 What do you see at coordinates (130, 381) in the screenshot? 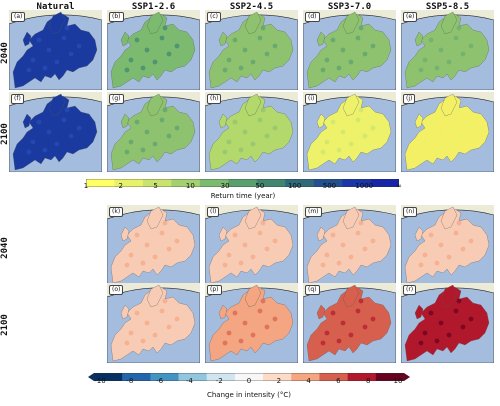
I see `intensity-tick-label: -8` at bounding box center [130, 381].